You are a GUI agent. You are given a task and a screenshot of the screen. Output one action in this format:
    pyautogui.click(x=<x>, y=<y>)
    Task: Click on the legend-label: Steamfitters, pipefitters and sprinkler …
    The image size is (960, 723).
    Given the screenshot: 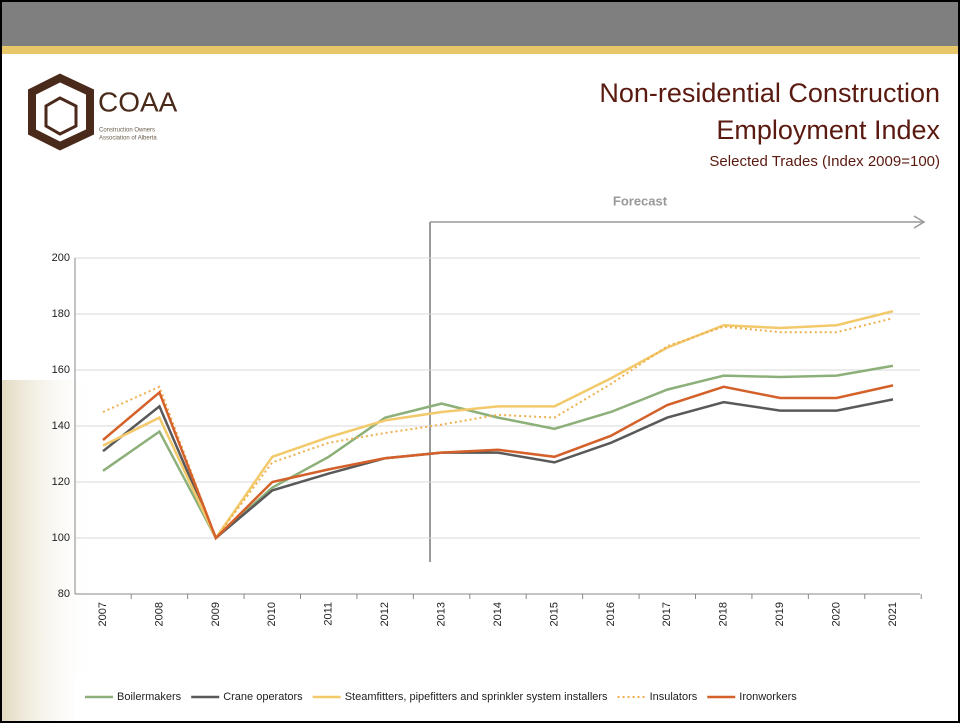 What is the action you would take?
    pyautogui.click(x=476, y=697)
    